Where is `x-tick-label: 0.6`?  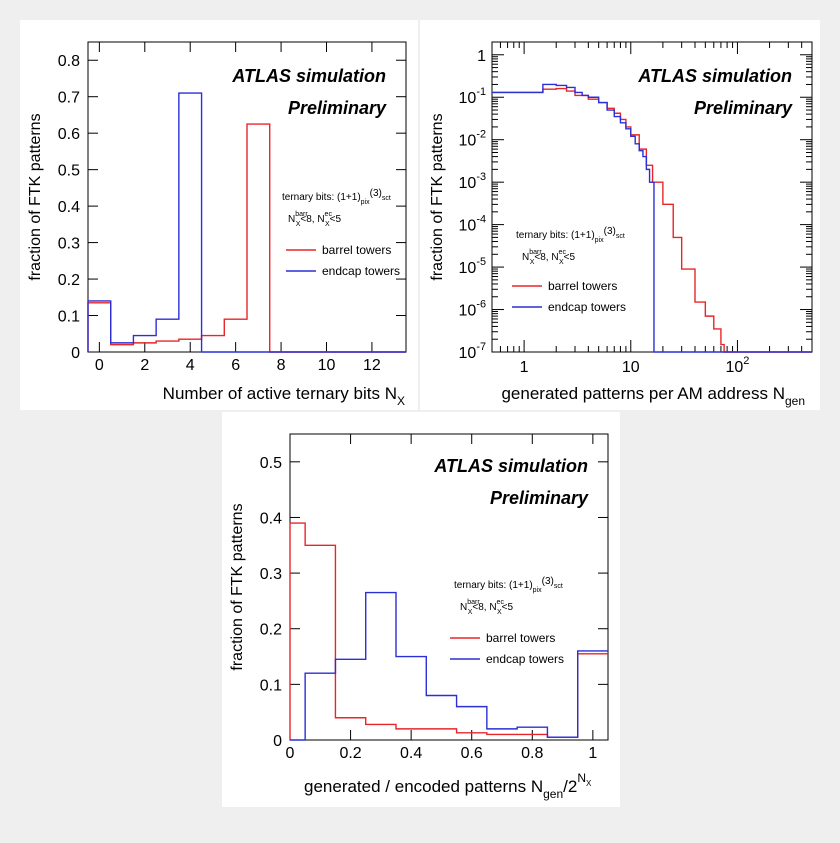
x-tick-label: 0.6 is located at coordinates (472, 753).